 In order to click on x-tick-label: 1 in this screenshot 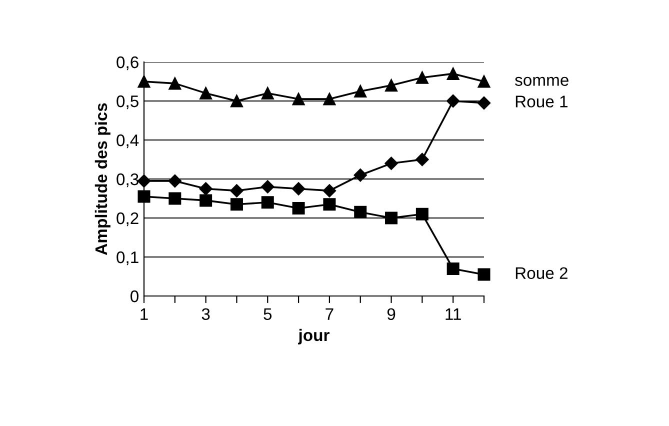, I will do `click(144, 314)`.